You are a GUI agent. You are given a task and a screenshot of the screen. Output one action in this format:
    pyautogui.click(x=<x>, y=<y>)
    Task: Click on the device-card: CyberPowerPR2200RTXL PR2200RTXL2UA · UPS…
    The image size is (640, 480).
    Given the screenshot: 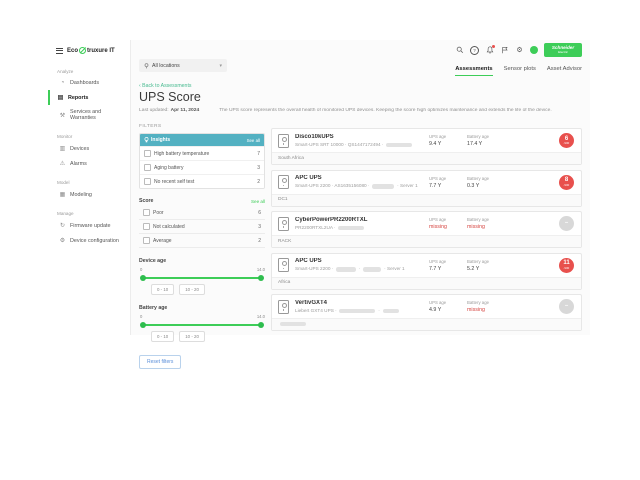 What is the action you would take?
    pyautogui.click(x=426, y=229)
    